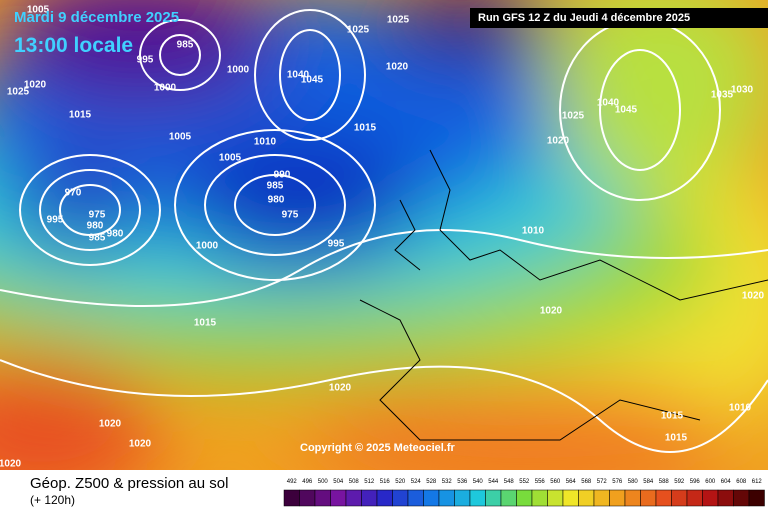  I want to click on isobar-label: 1035, so click(722, 95).